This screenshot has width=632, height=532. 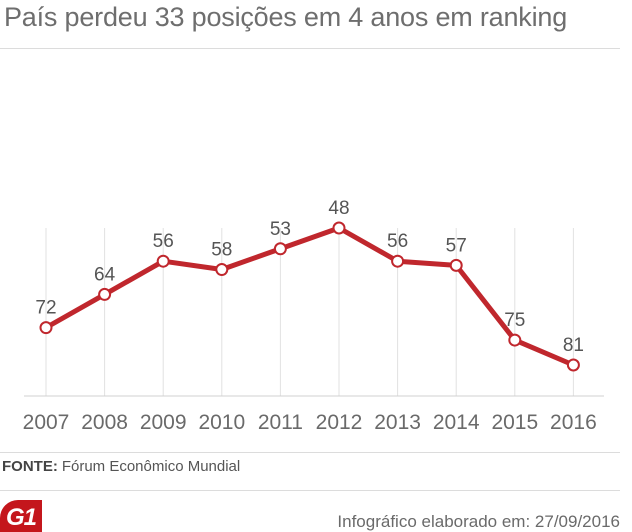 I want to click on x-tick-label: 2008, so click(x=104, y=422).